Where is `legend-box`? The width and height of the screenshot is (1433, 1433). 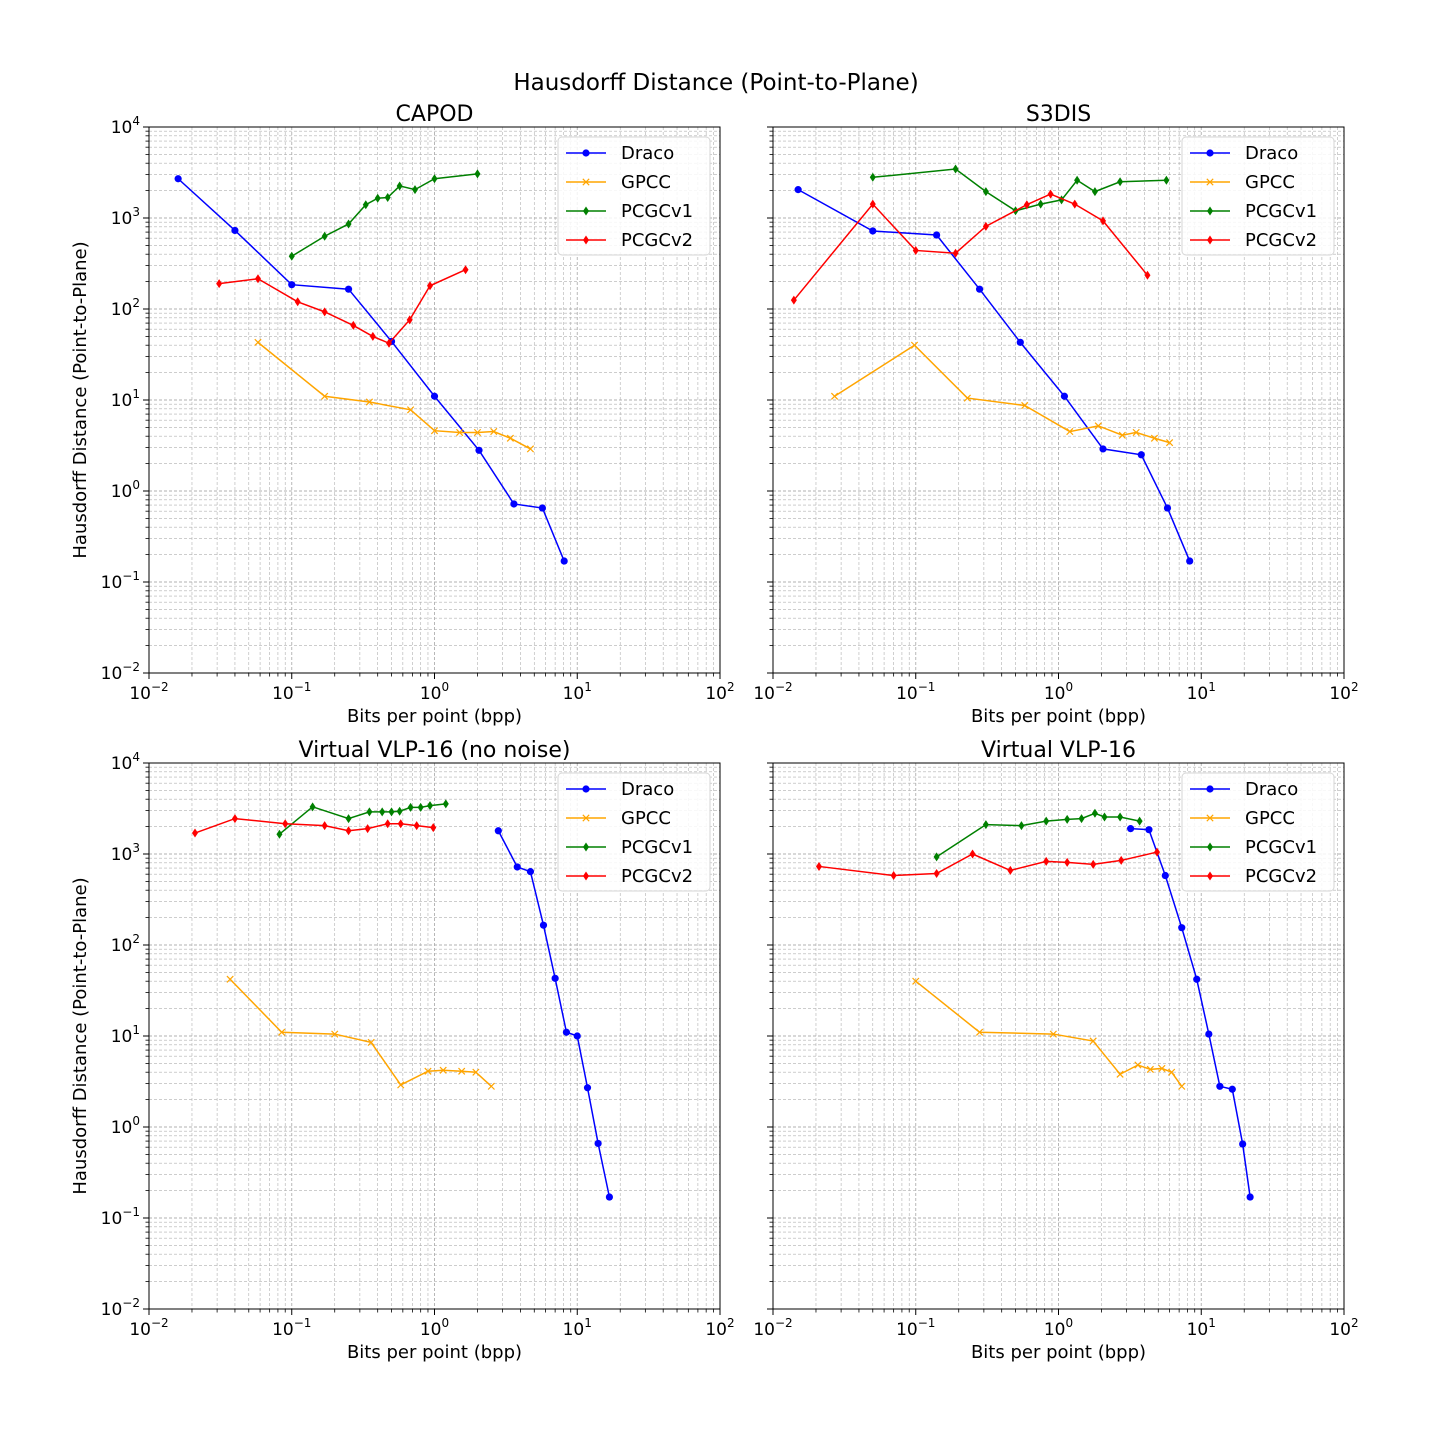
legend-box is located at coordinates (634, 832).